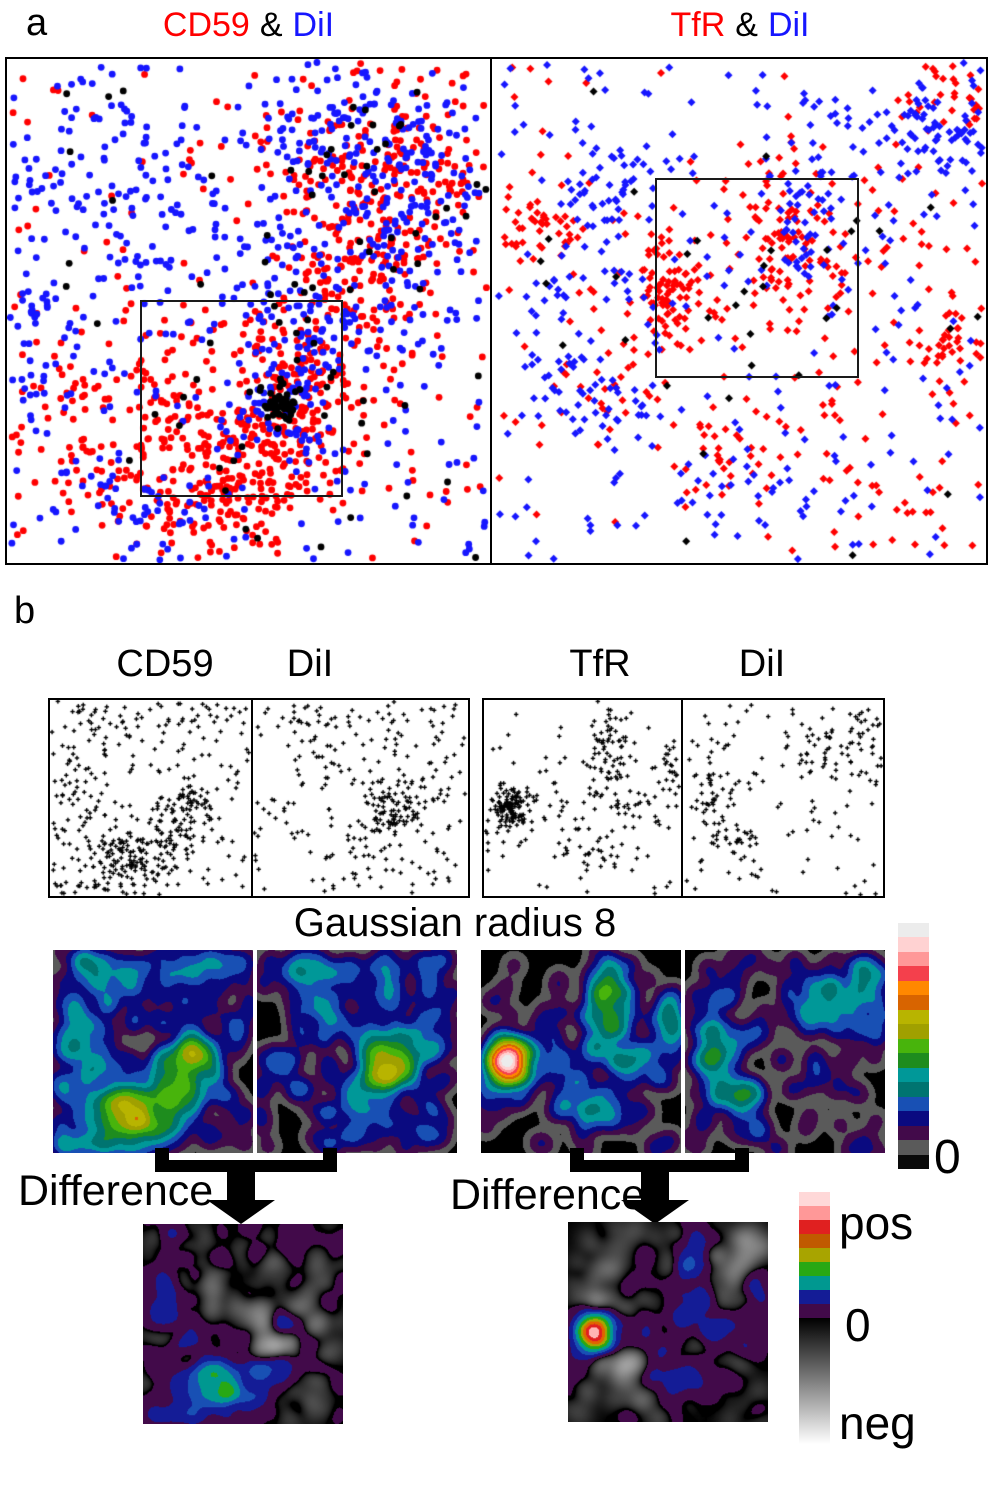 The height and width of the screenshot is (1506, 992). What do you see at coordinates (785, 1051) in the screenshot?
I see `dii-right-density-heatmap-canvas` at bounding box center [785, 1051].